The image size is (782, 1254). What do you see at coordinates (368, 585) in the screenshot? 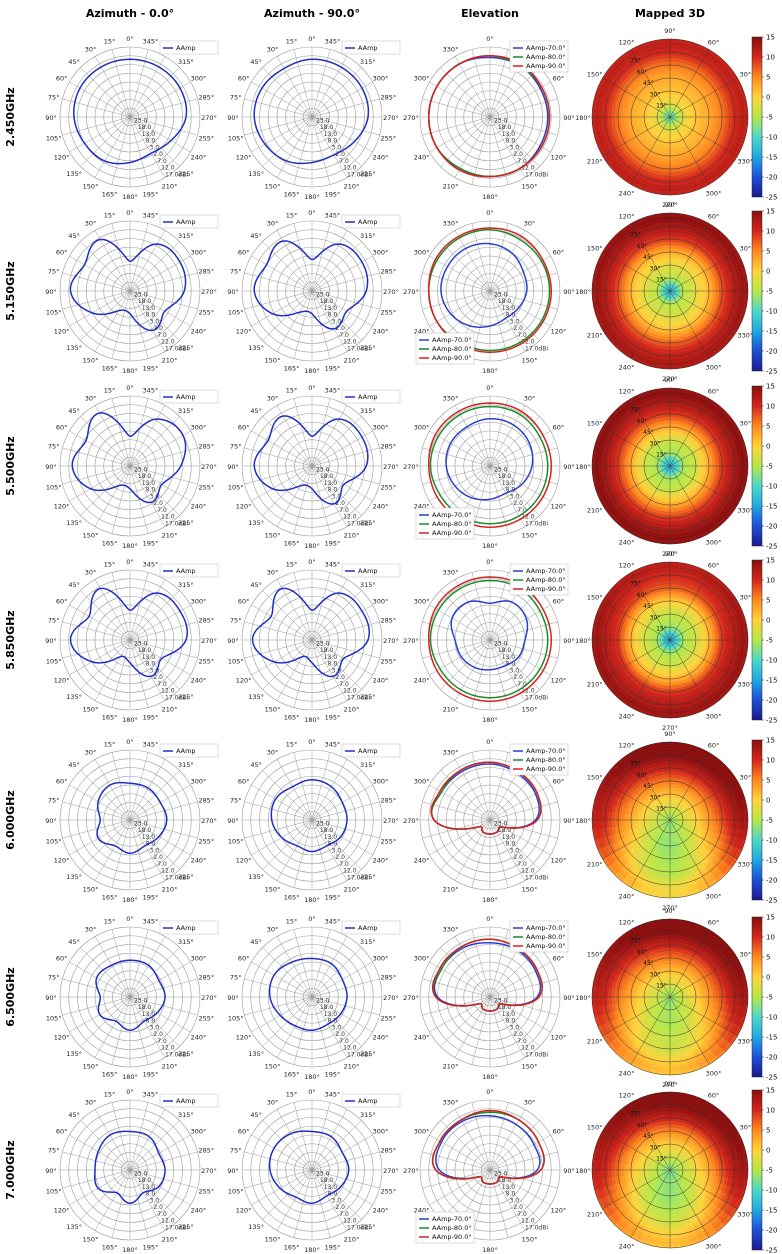
I see `angle-tick-label: 315°` at bounding box center [368, 585].